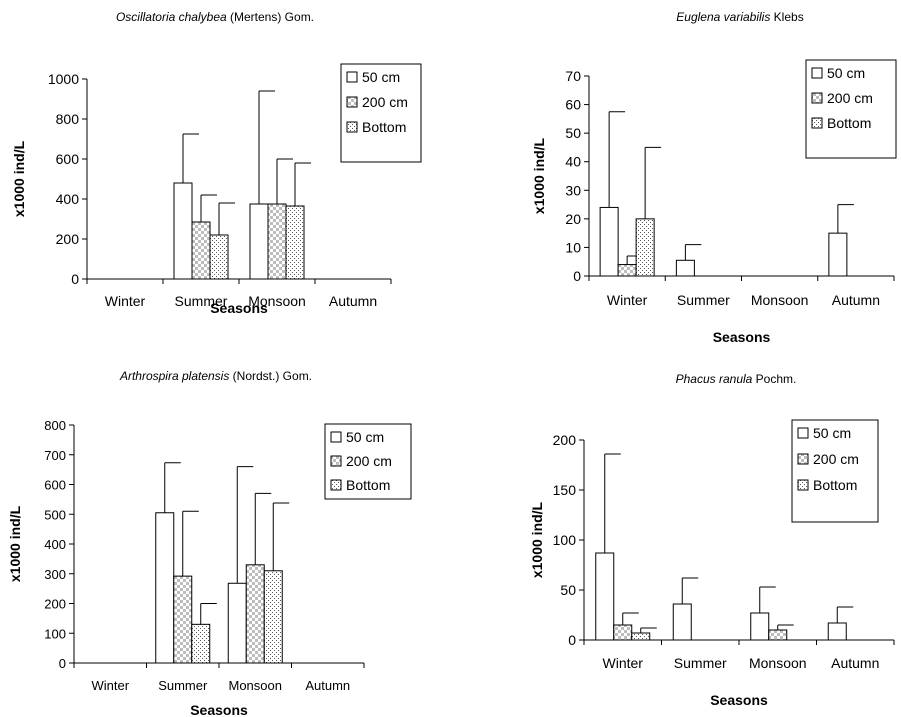 The width and height of the screenshot is (901, 717). What do you see at coordinates (786, 17) in the screenshot?
I see `chart-title-authority: Klebs` at bounding box center [786, 17].